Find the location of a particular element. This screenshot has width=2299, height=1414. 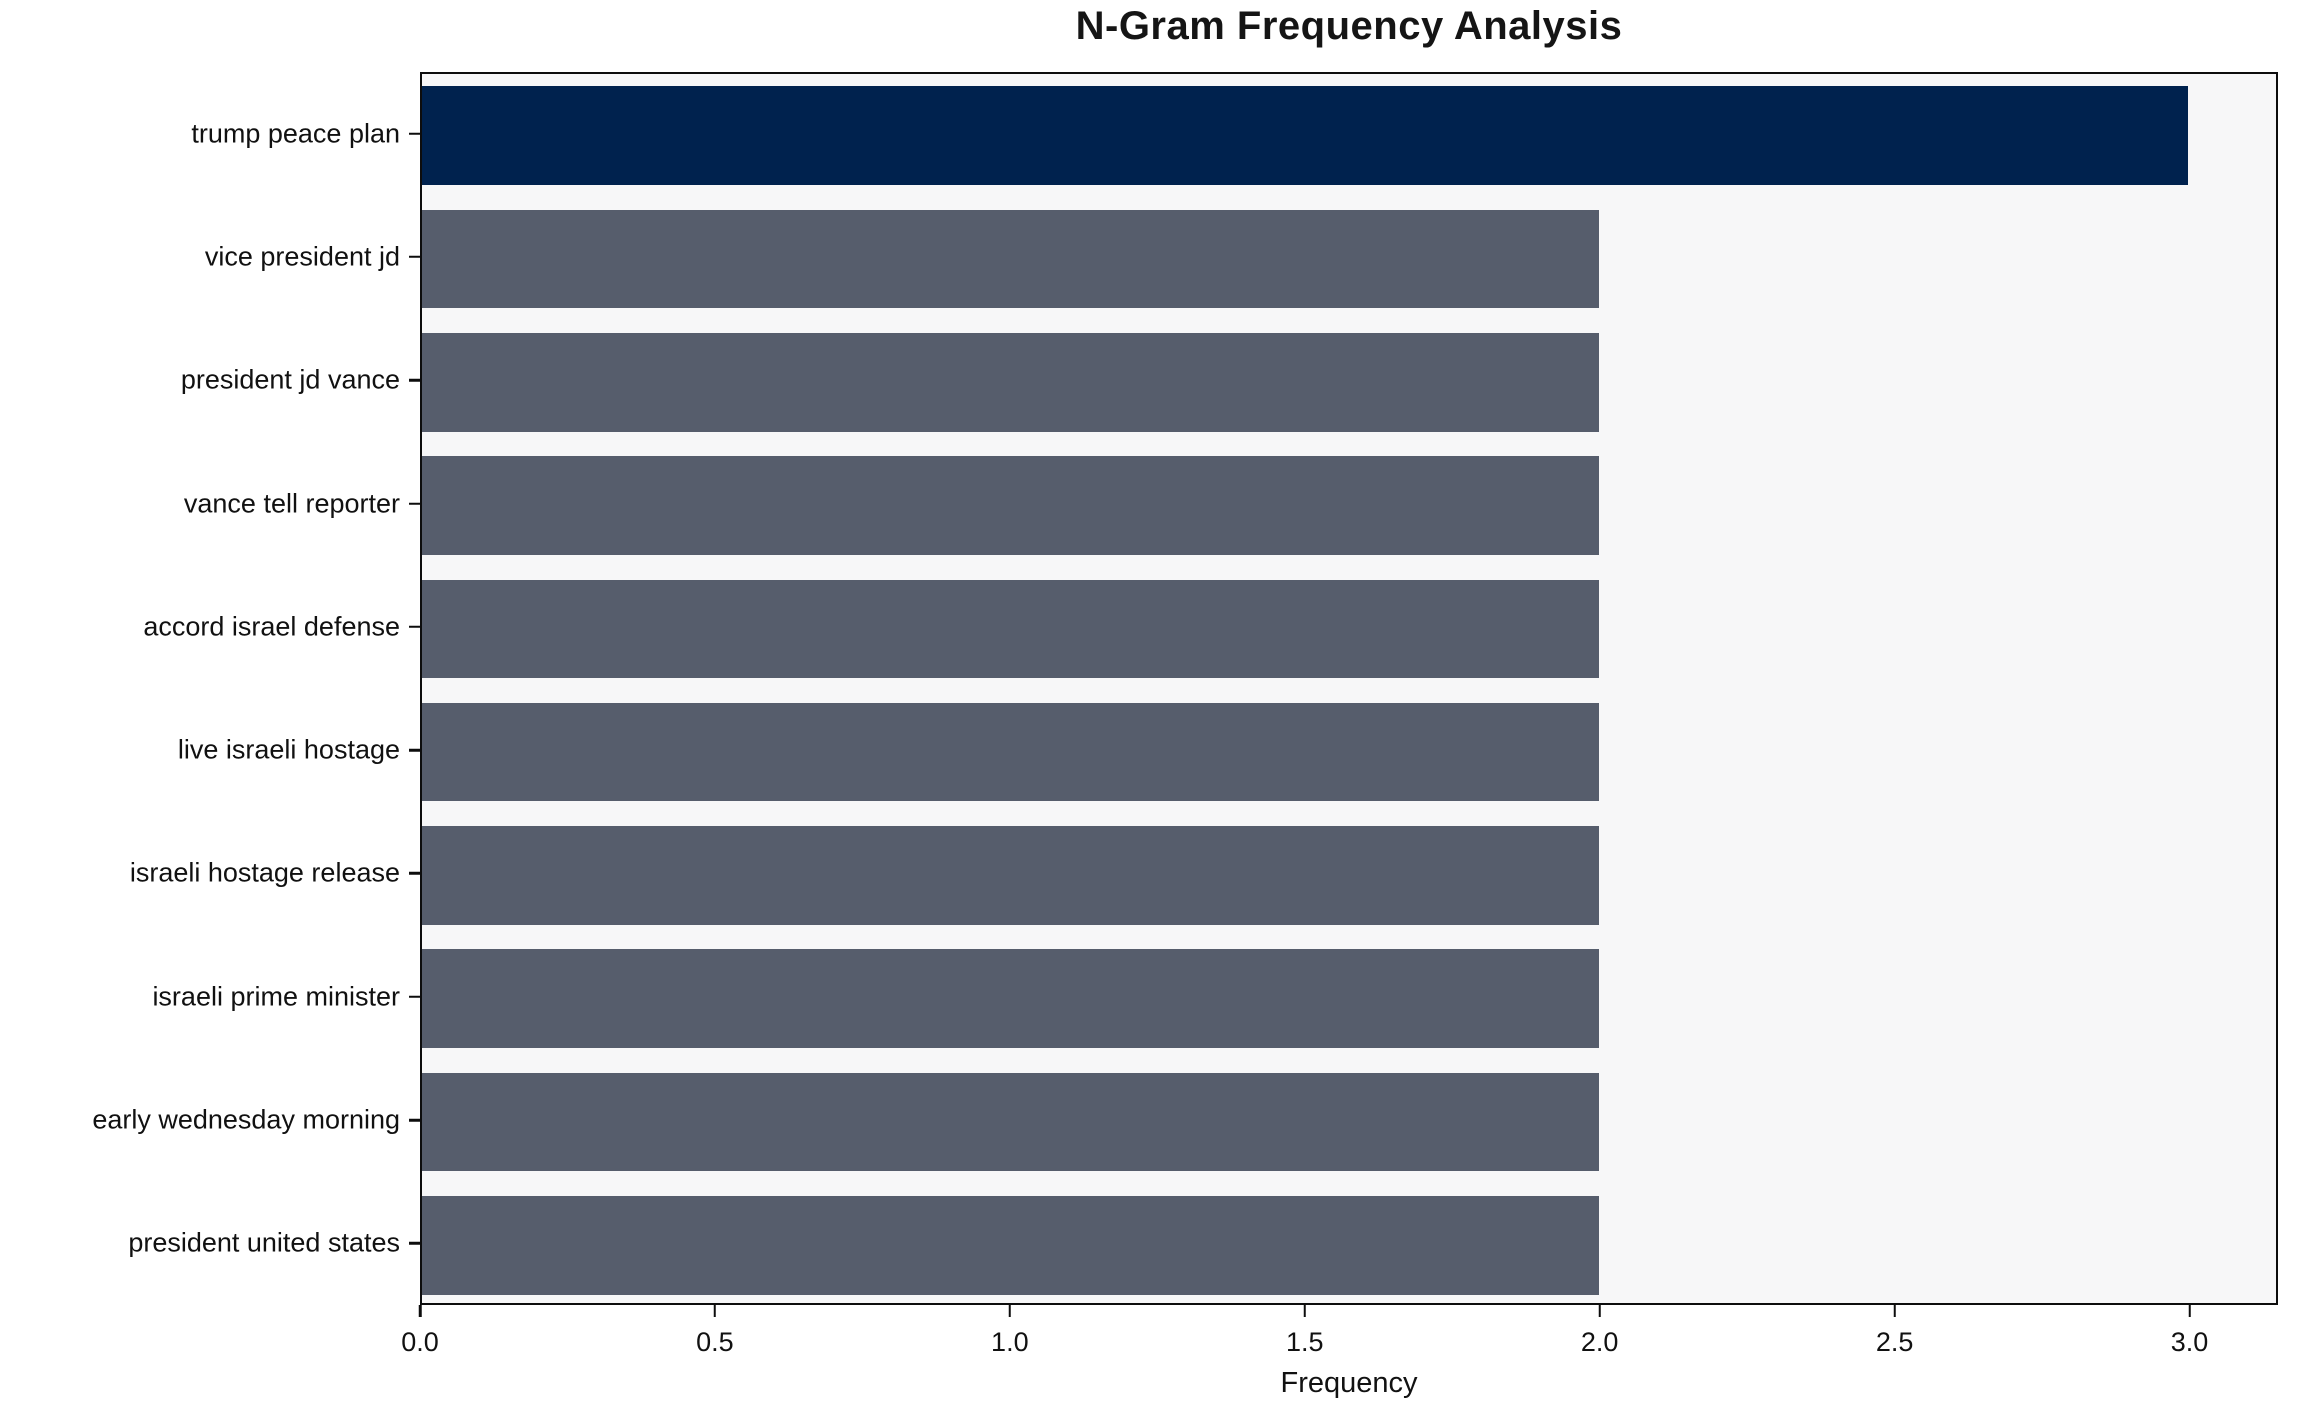

x-tick-label: 2.0 is located at coordinates (1599, 1342).